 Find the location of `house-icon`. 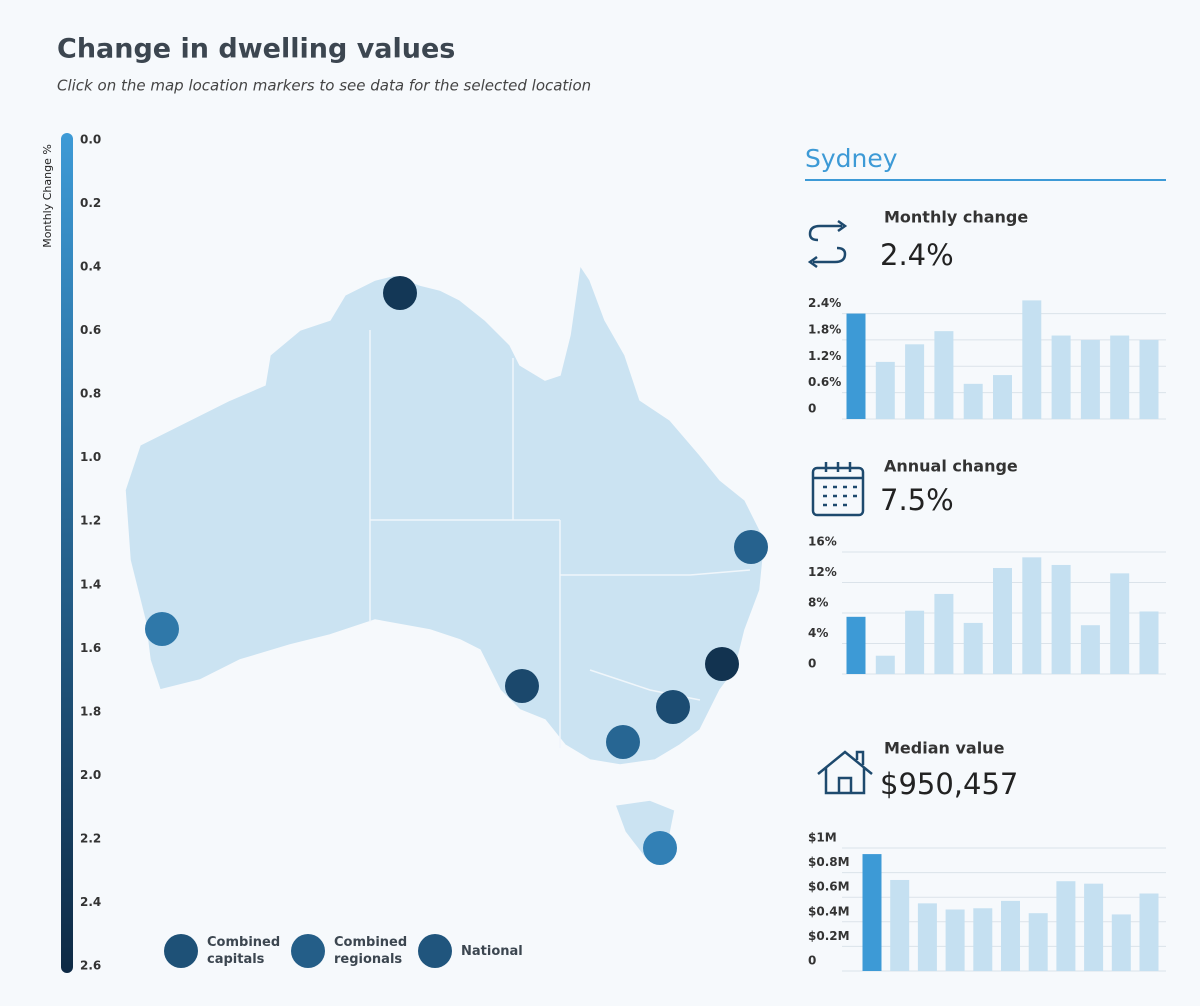

house-icon is located at coordinates (845, 772).